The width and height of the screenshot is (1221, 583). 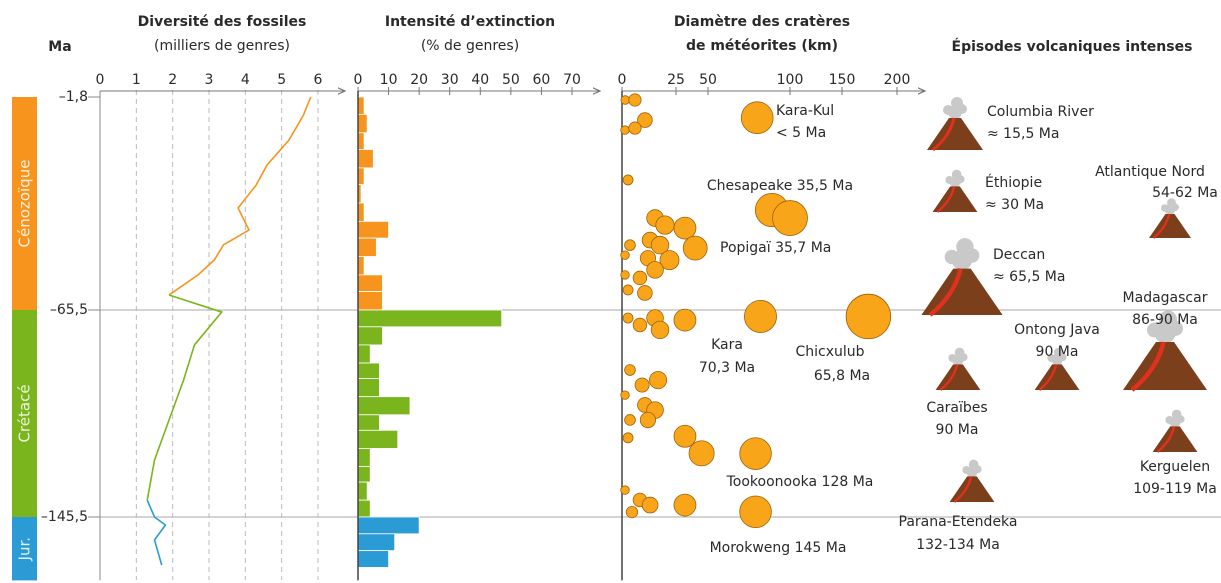 What do you see at coordinates (222, 46) in the screenshot?
I see `panel-subtitle: (milliers de genres)` at bounding box center [222, 46].